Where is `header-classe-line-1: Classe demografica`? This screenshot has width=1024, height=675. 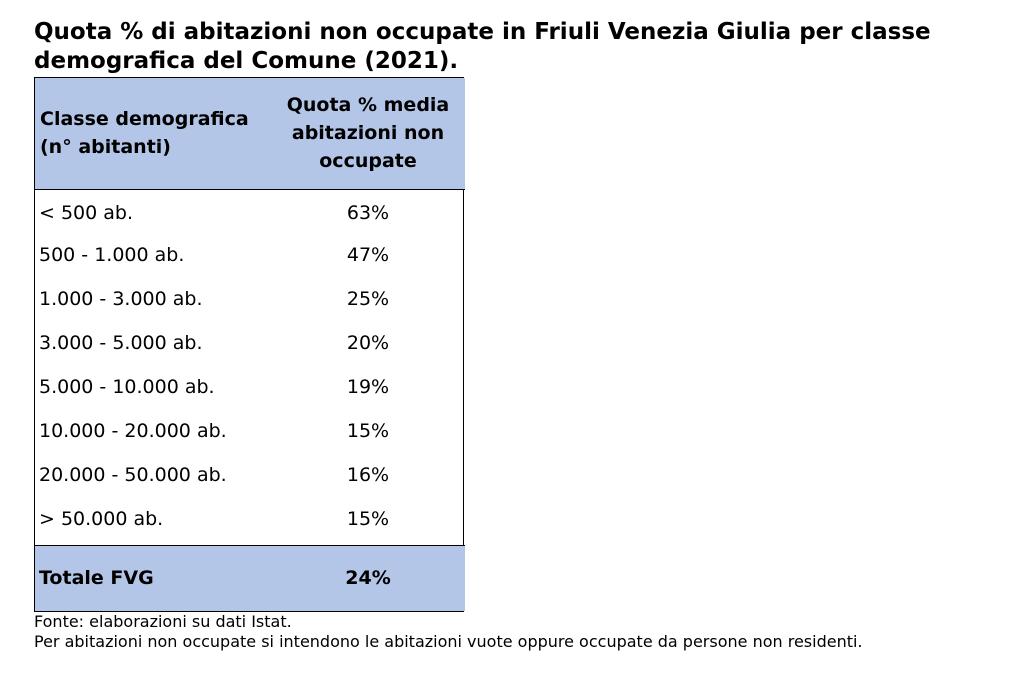 header-classe-line-1: Classe demografica is located at coordinates (144, 119).